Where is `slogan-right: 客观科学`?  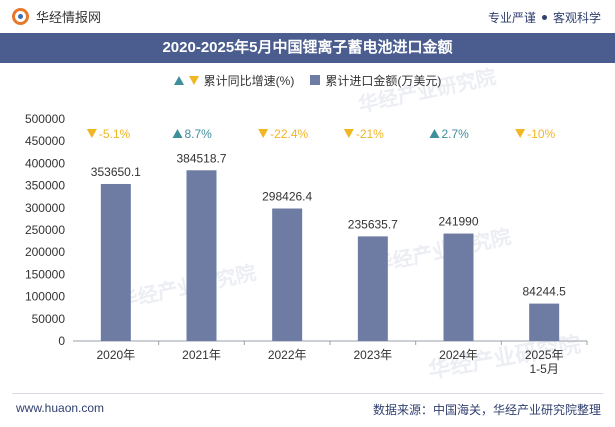
slogan-right: 客观科学 is located at coordinates (576, 18).